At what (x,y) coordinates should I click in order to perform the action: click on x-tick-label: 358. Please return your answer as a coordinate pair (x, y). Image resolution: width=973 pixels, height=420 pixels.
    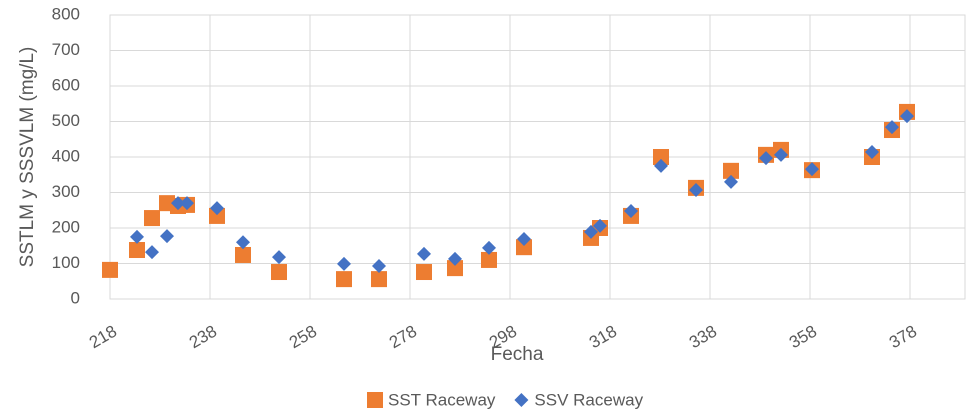
    Looking at the image, I should click on (803, 337).